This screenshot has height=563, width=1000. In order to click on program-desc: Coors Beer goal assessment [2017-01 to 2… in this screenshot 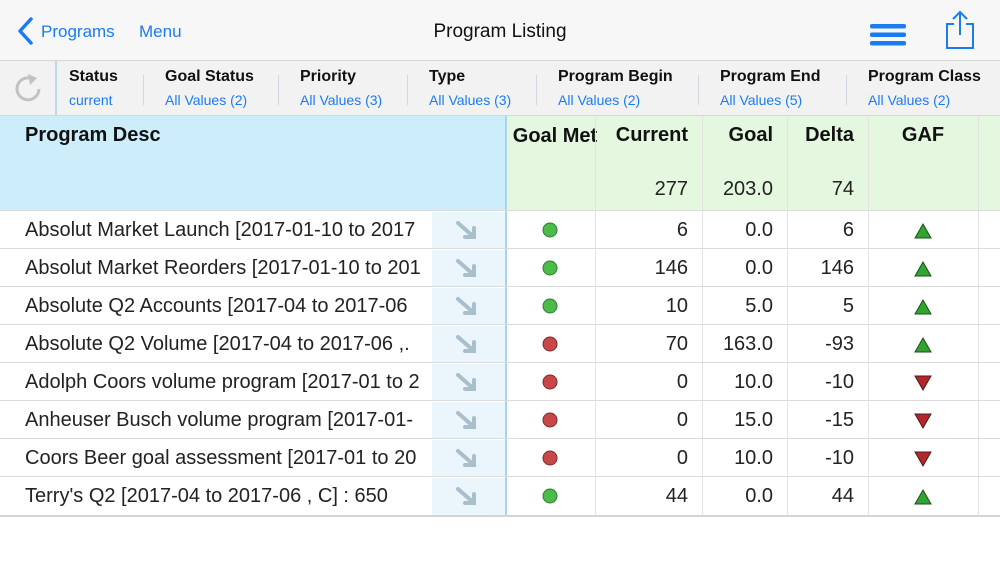, I will do `click(221, 458)`.